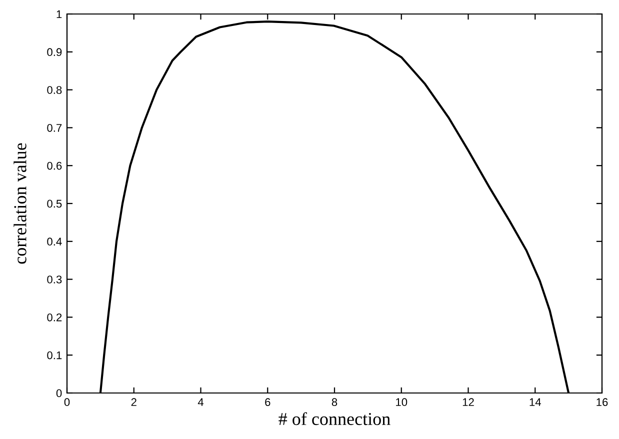 This screenshot has height=439, width=619. I want to click on y-tick-label: 0, so click(59, 393).